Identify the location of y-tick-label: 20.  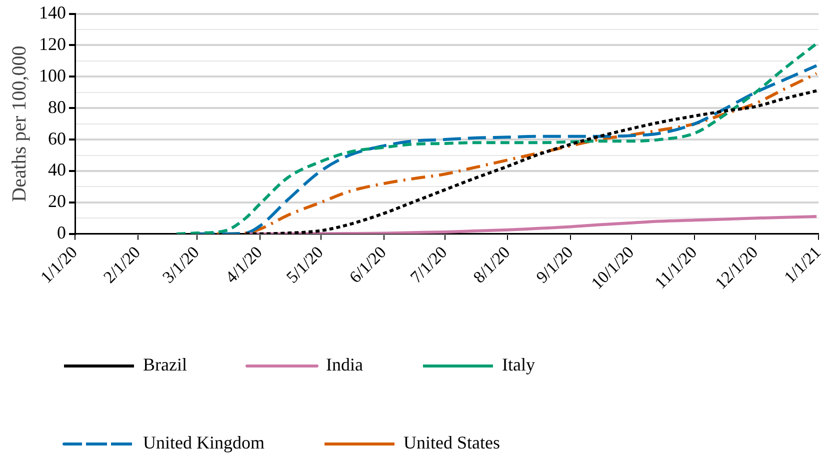
(57, 201).